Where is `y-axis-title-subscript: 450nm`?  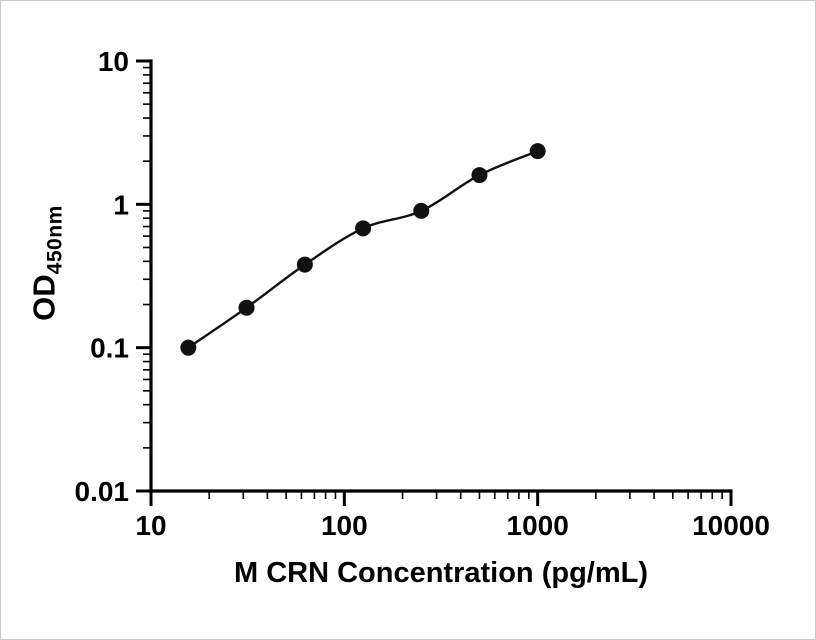
y-axis-title-subscript: 450nm is located at coordinates (55, 240).